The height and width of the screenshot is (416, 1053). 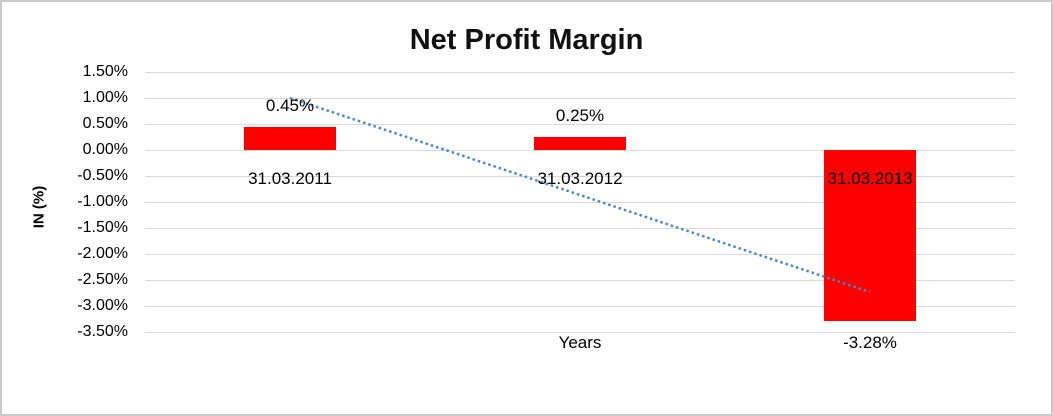 I want to click on y-axis-tick-label: -0.50%, so click(x=102, y=175).